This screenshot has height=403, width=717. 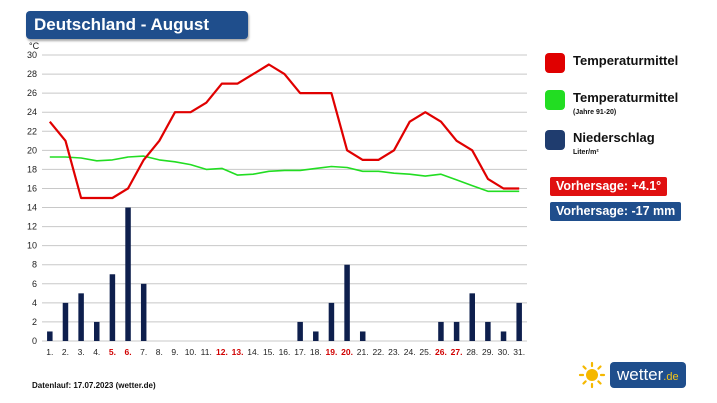 What do you see at coordinates (586, 152) in the screenshot?
I see `legend-sub-unit: Liter/m²` at bounding box center [586, 152].